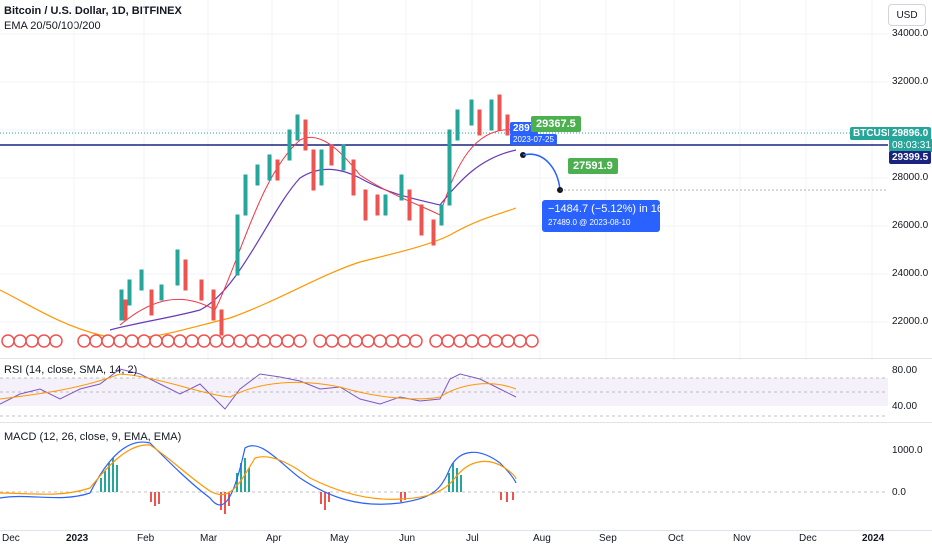 The width and height of the screenshot is (932, 550). I want to click on macd-label: MACD (12, 26, close, 9, EMA, EMA), so click(93, 437).